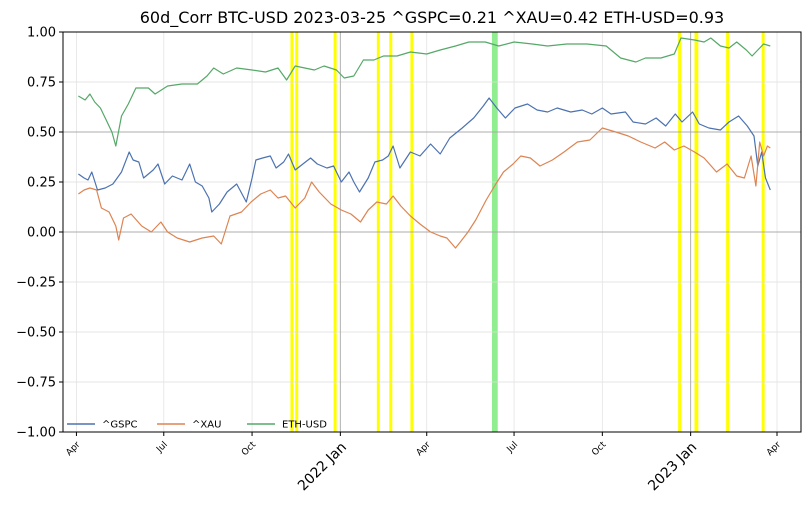 The width and height of the screenshot is (811, 511). What do you see at coordinates (36, 383) in the screenshot?
I see `y-tick-label: −0.75` at bounding box center [36, 383].